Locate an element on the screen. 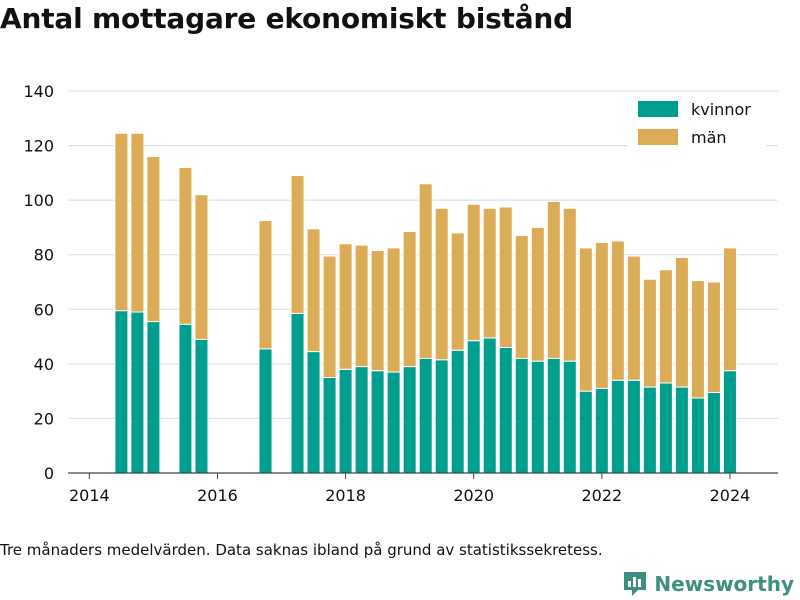 The height and width of the screenshot is (600, 800). brand: Newsworthy is located at coordinates (708, 584).